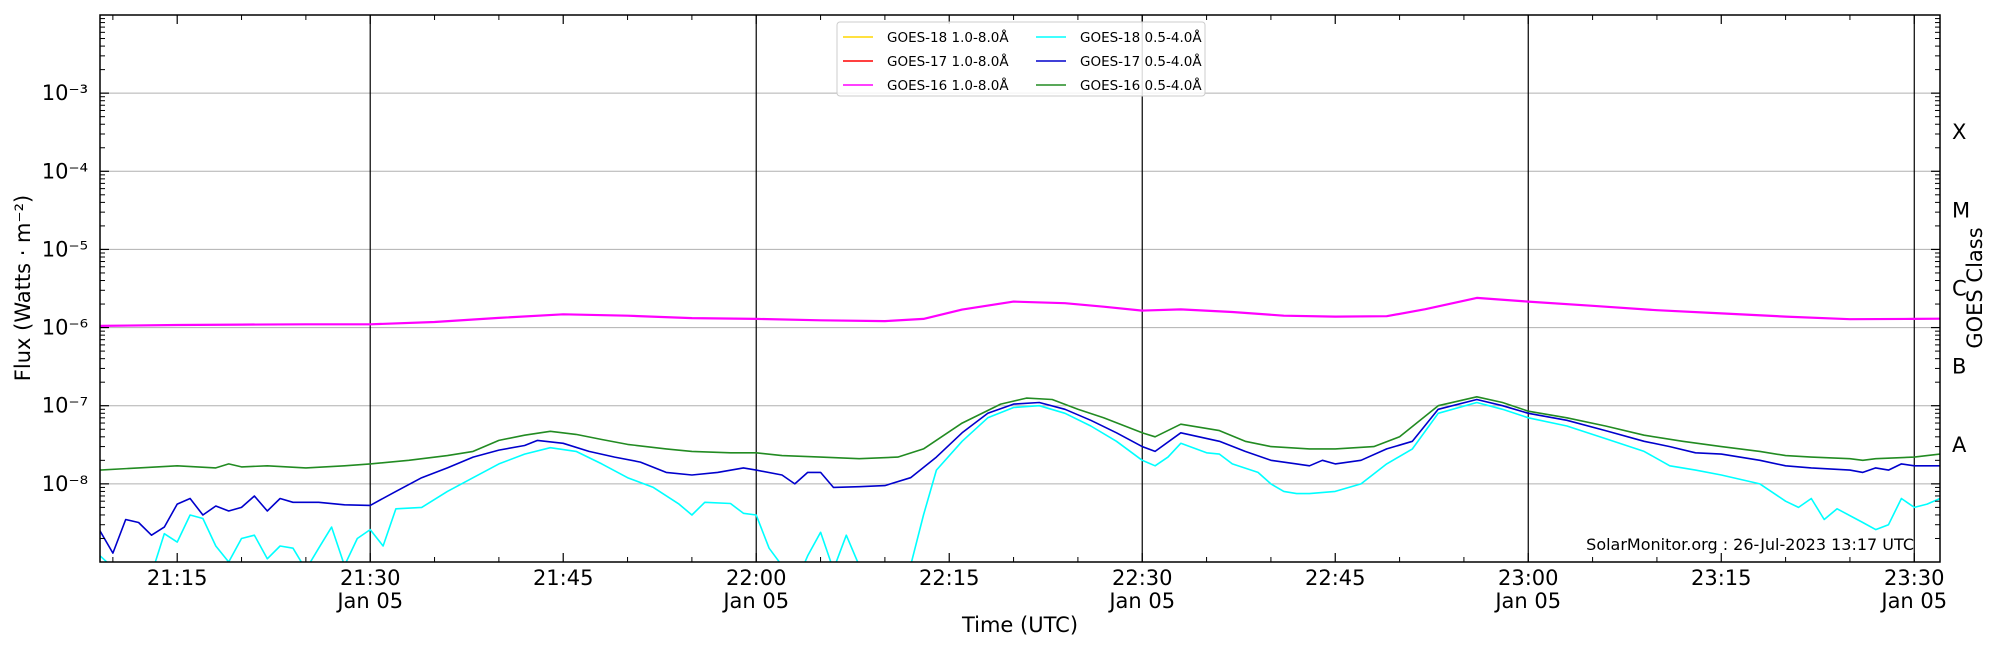 Image resolution: width=2000 pixels, height=650 pixels. What do you see at coordinates (1141, 37) in the screenshot?
I see `legend-label: GOES-18 0.5-4.0Å` at bounding box center [1141, 37].